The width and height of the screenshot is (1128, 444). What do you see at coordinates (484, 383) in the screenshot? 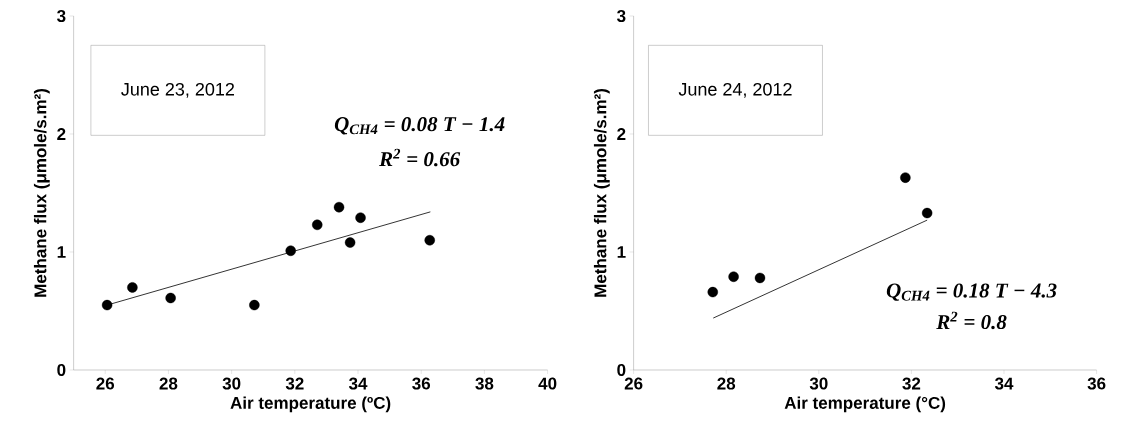
I see `x-tick-label: 38` at bounding box center [484, 383].